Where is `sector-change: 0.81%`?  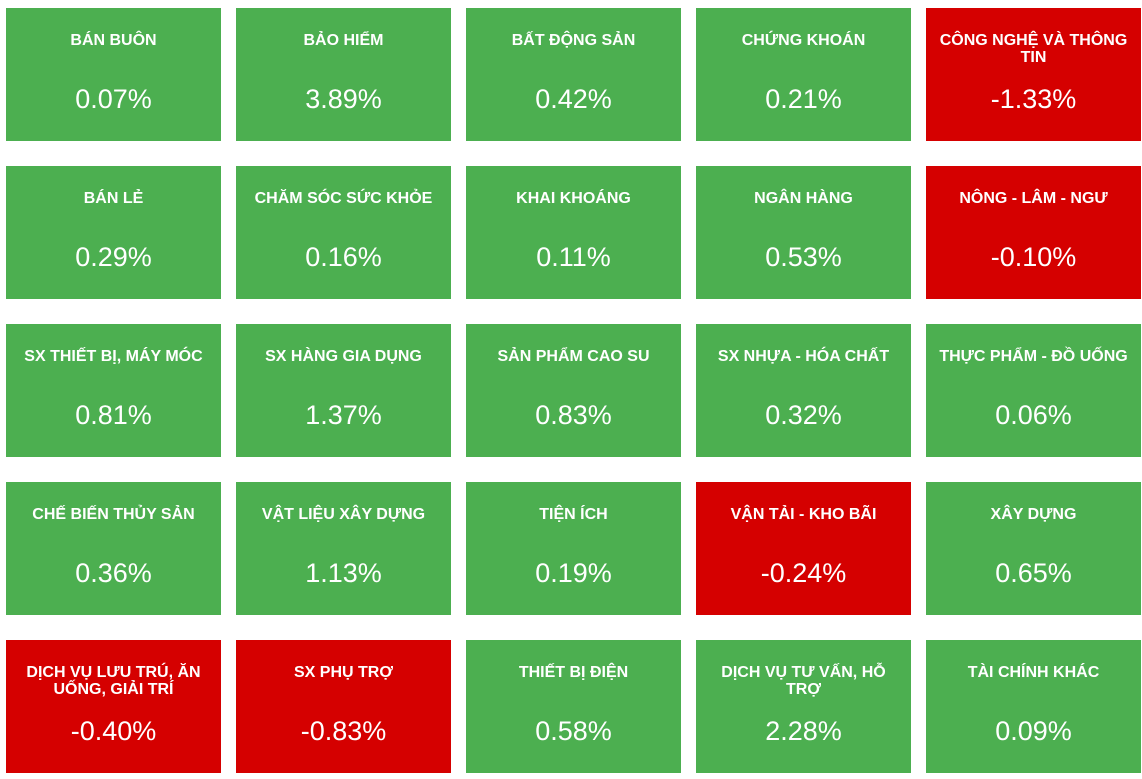
sector-change: 0.81% is located at coordinates (113, 415).